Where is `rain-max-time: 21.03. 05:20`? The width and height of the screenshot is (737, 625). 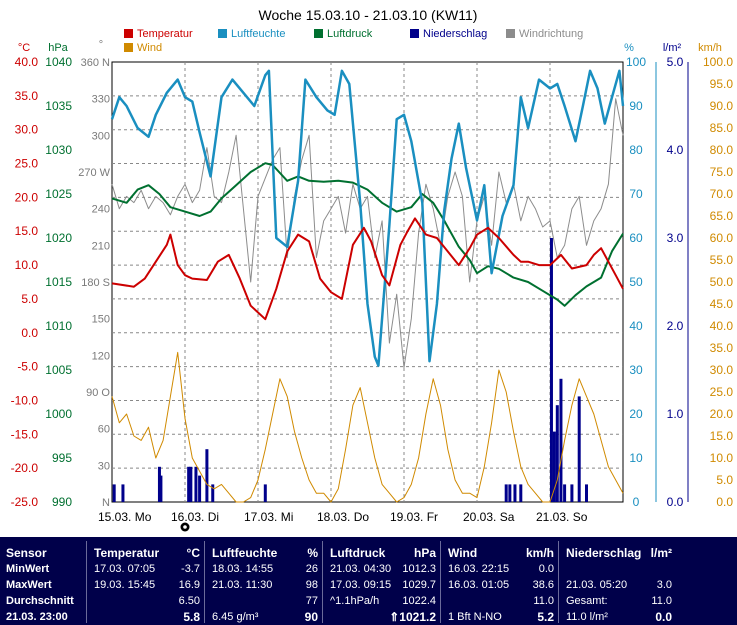
rain-max-time: 21.03. 05:20 is located at coordinates (597, 585).